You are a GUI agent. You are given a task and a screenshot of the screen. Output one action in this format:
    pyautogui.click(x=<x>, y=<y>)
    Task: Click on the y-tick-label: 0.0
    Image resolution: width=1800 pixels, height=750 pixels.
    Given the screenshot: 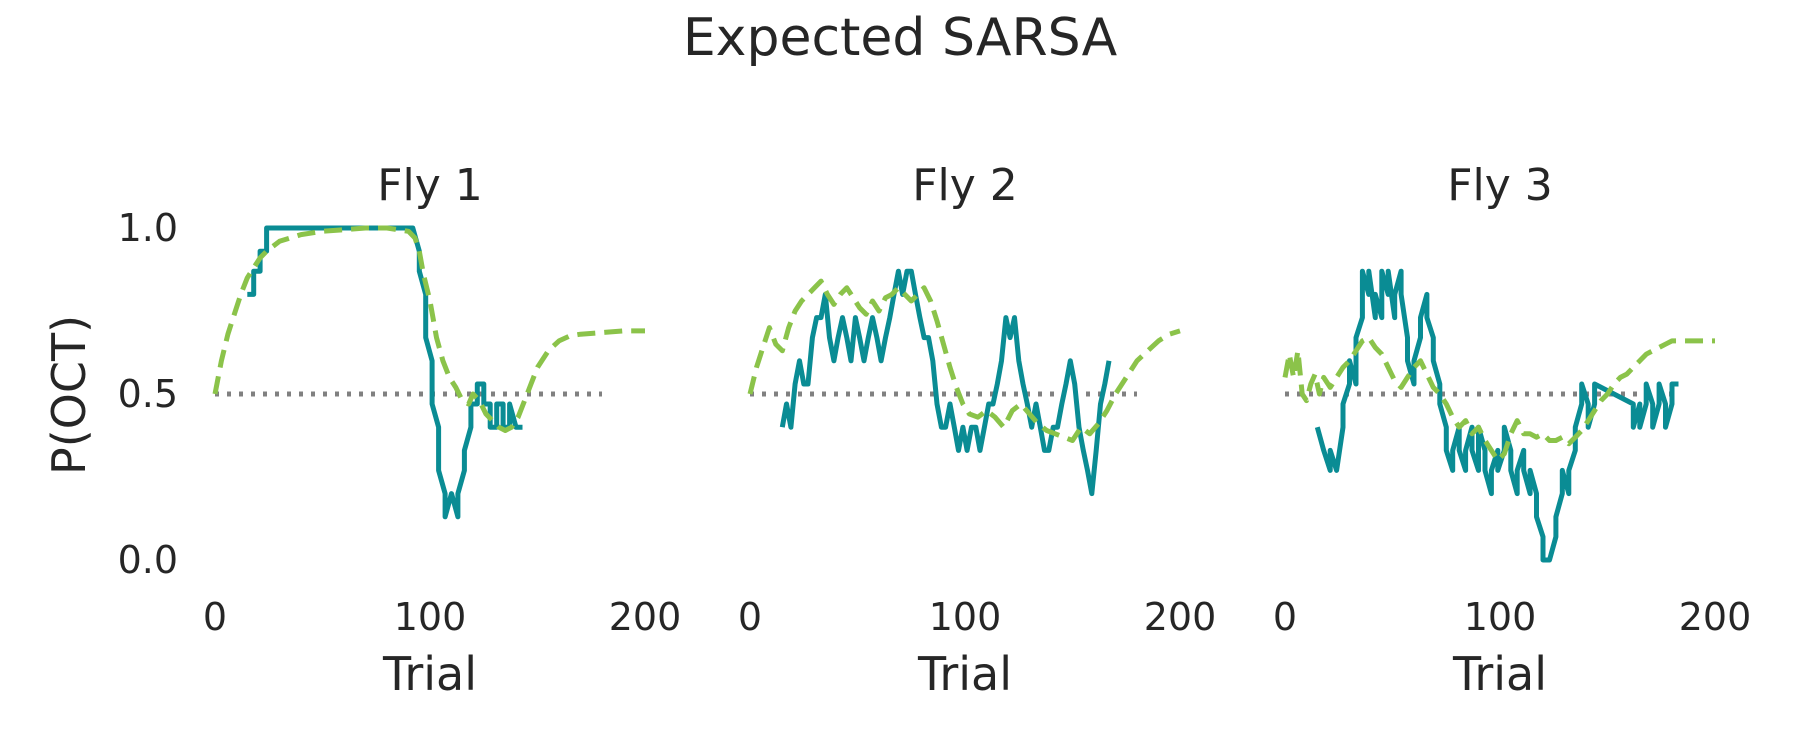 What is the action you would take?
    pyautogui.click(x=148, y=560)
    